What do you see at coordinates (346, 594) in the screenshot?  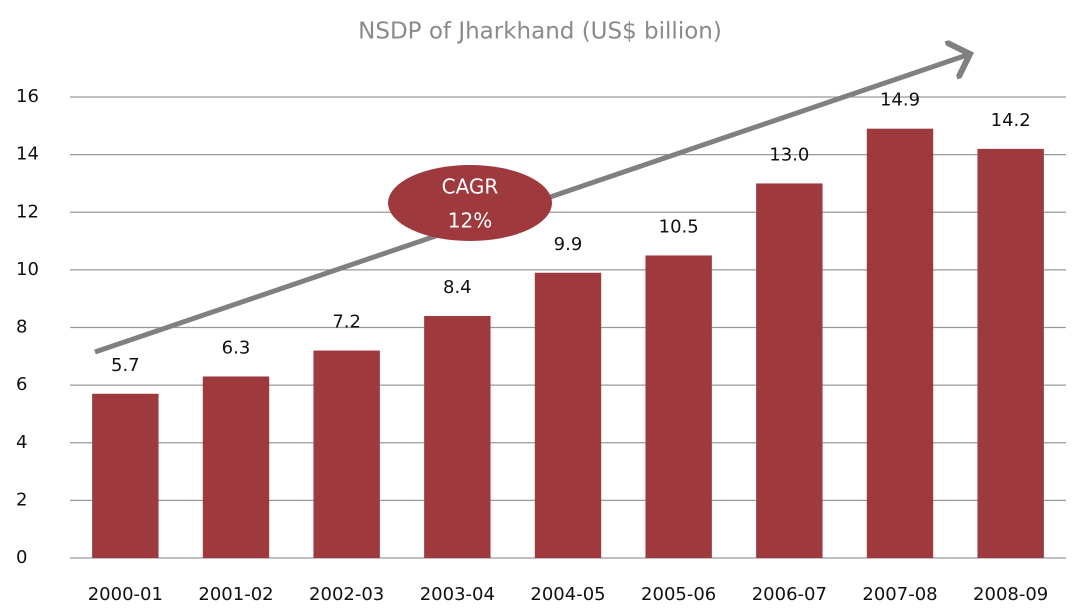 I see `x-tick-label: 2002-03` at bounding box center [346, 594].